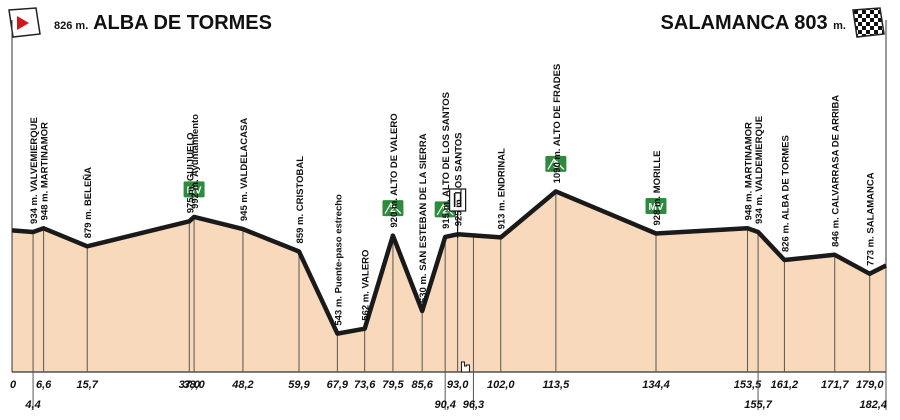 This screenshot has height=420, width=900. Describe the element at coordinates (242, 385) in the screenshot. I see `km-label: 48,2` at that location.